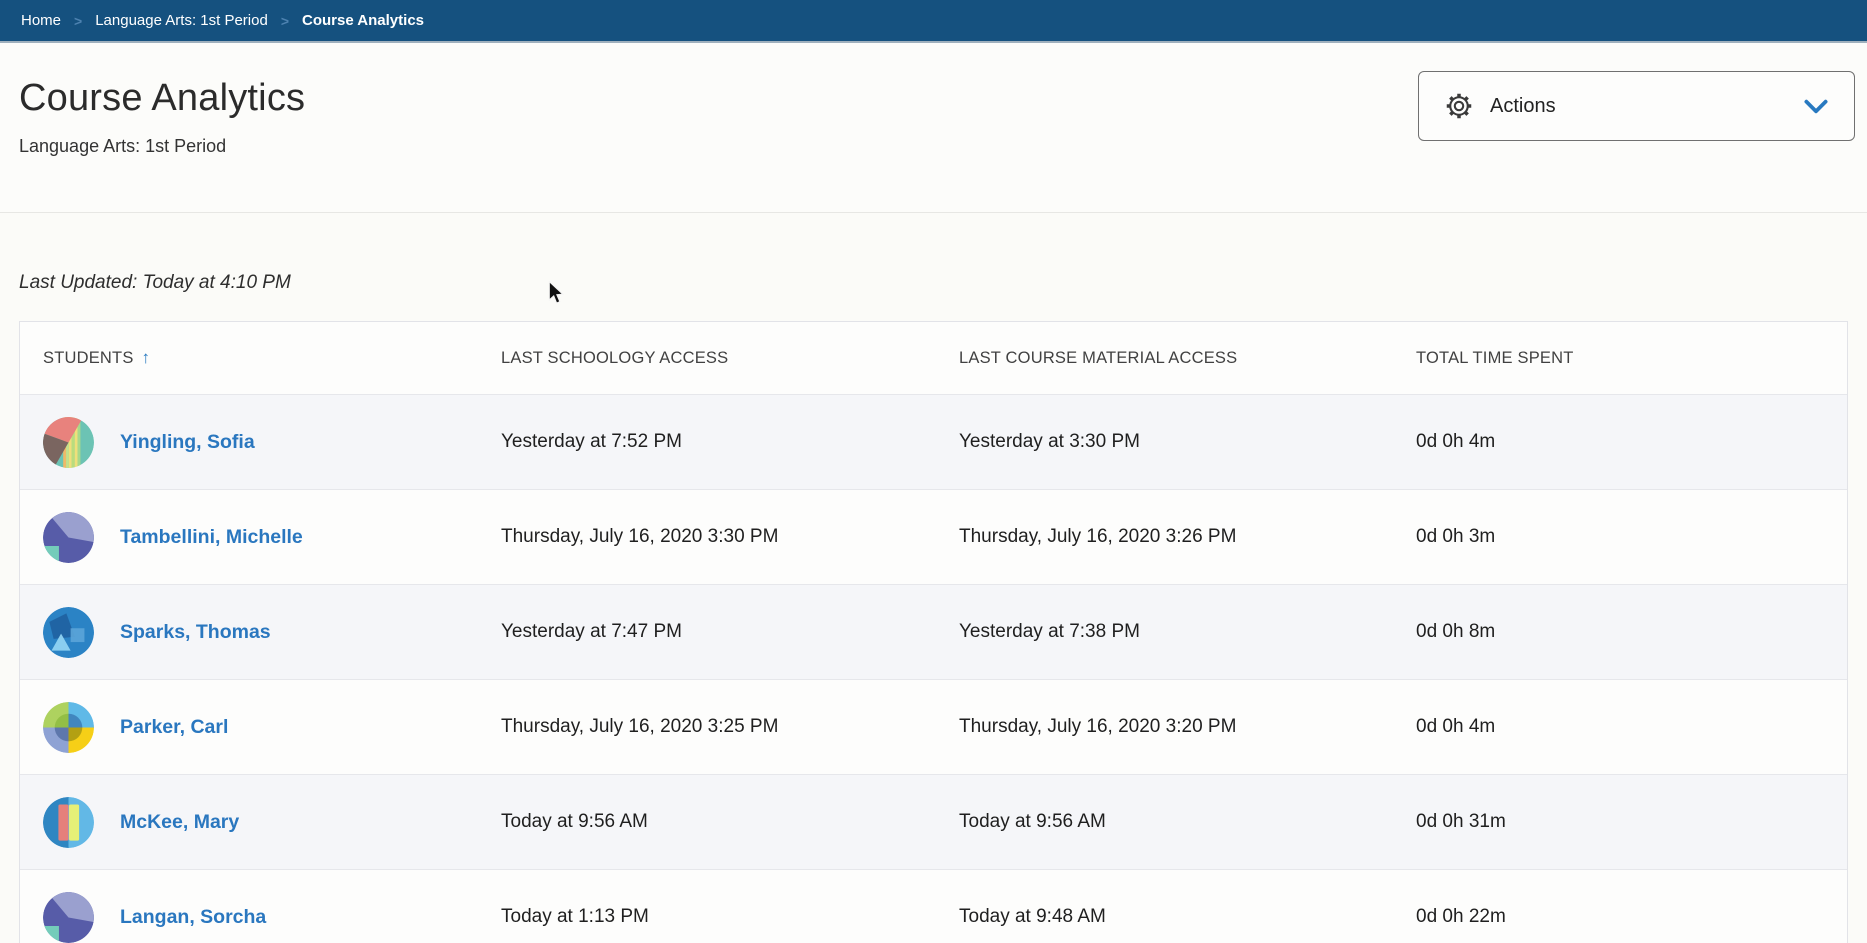  I want to click on student-name-link: Langan, Sorcha, so click(193, 916).